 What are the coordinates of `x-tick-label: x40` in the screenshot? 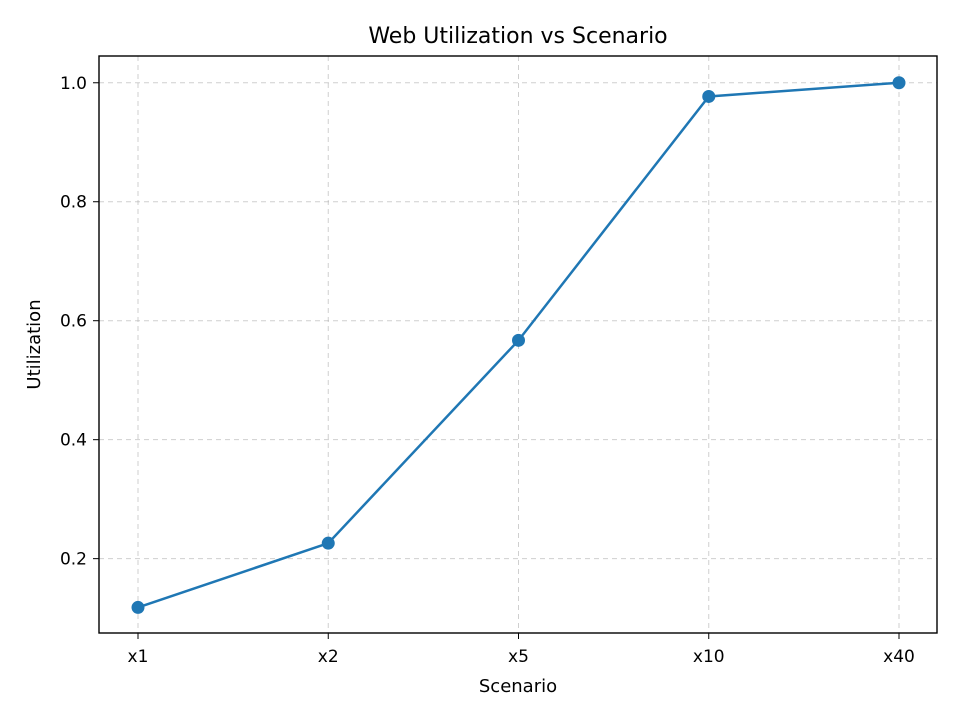 It's located at (899, 657).